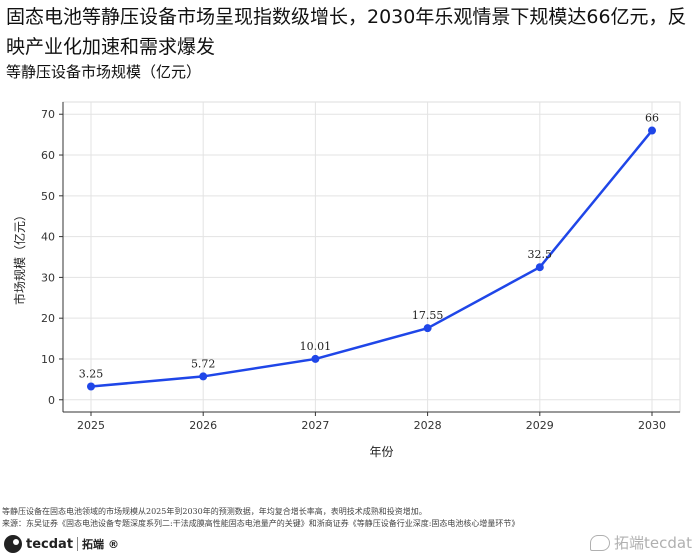  Describe the element at coordinates (114, 544) in the screenshot. I see `registered-mark: ®` at that location.